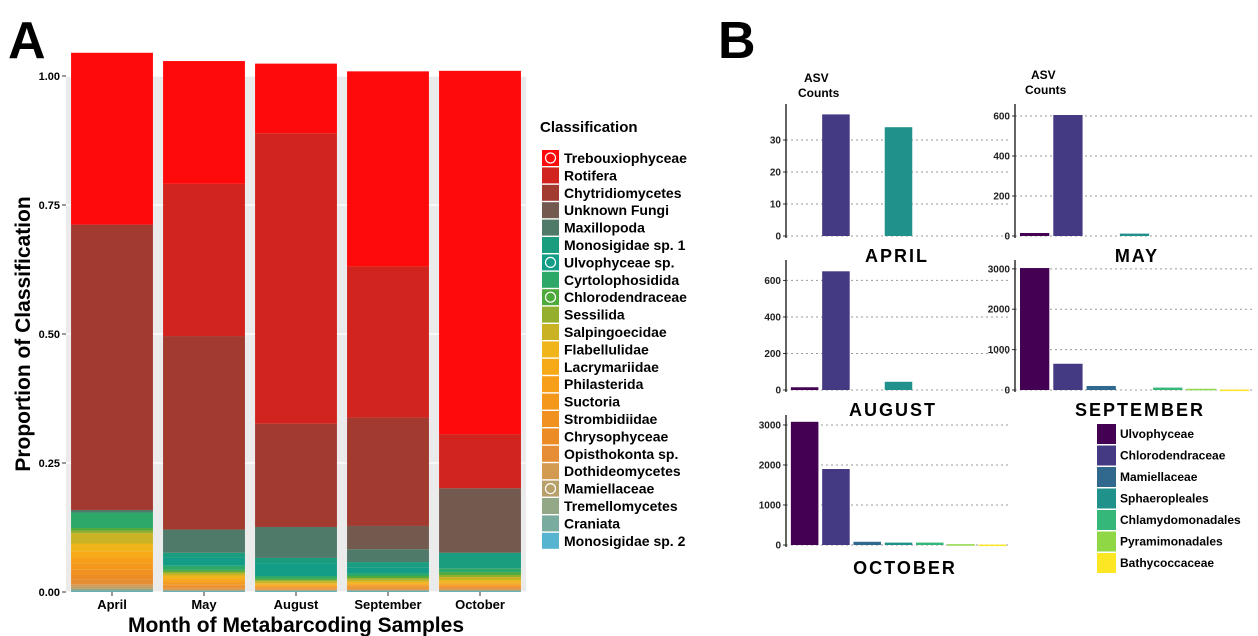 This screenshot has height=636, width=1258. What do you see at coordinates (604, 228) in the screenshot?
I see `legend-label: Maxillopoda` at bounding box center [604, 228].